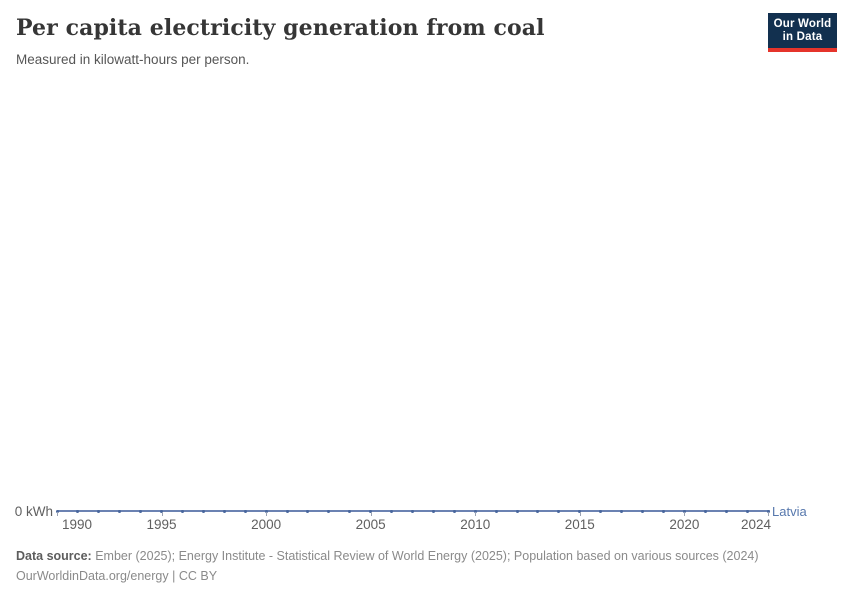 Image resolution: width=850 pixels, height=600 pixels. What do you see at coordinates (392, 511) in the screenshot?
I see `data-point-marker-2006` at bounding box center [392, 511].